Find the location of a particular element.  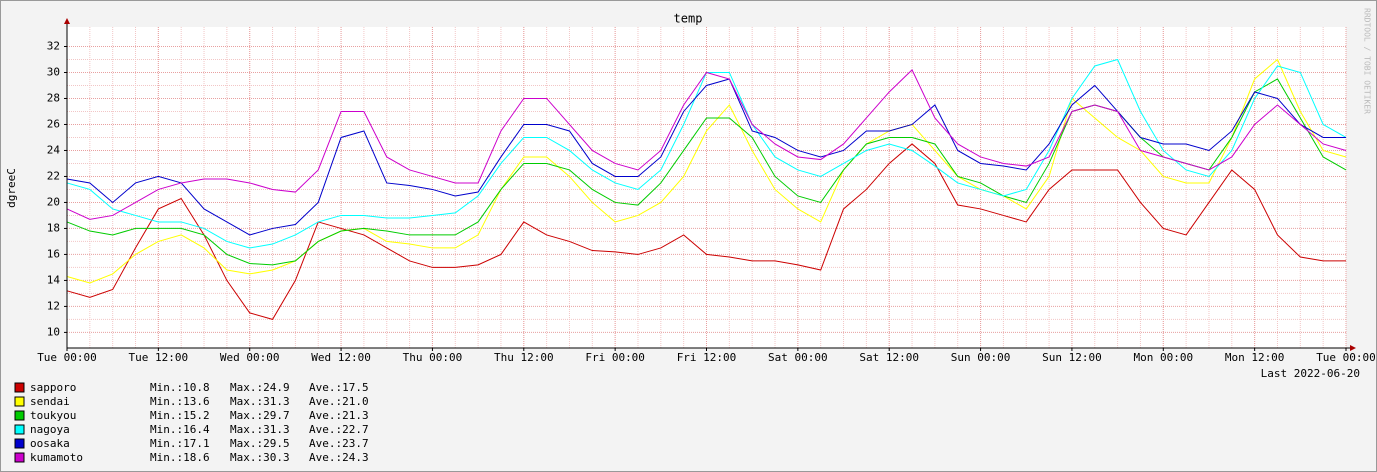

legend-stat: Ave.:21.3 is located at coordinates (339, 415).